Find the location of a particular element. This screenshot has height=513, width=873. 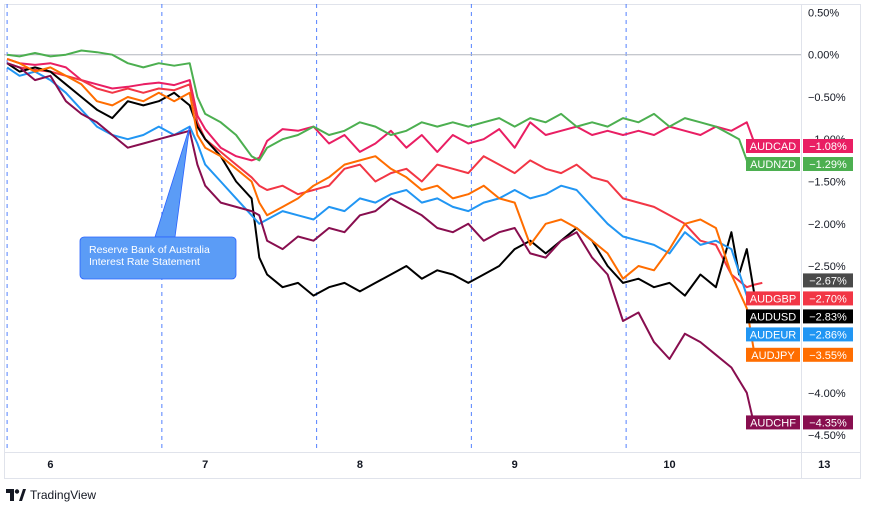

x-tick-label: 9 is located at coordinates (515, 465).